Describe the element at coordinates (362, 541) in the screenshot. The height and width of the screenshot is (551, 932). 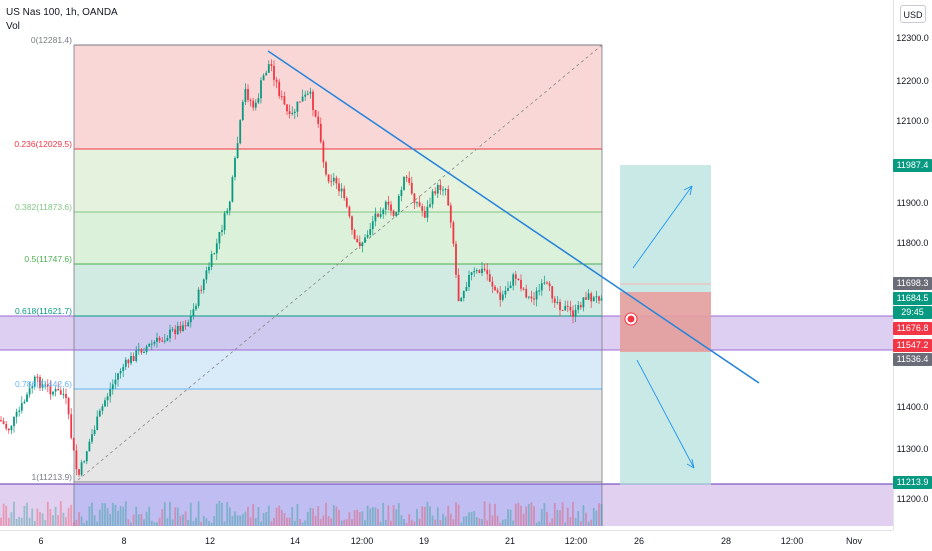
I see `time-tick: 12:00` at that location.